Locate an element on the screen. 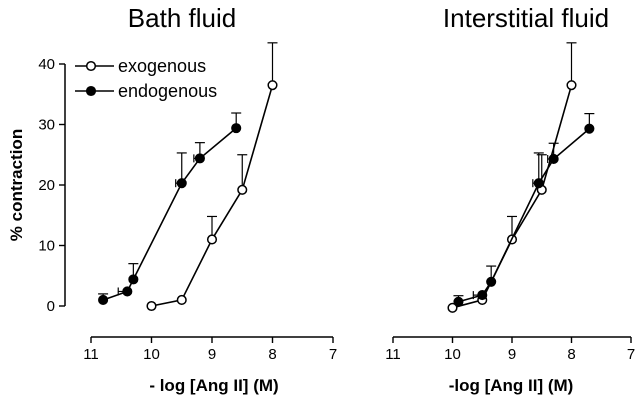 This screenshot has width=640, height=403. y-tick-label: 30 is located at coordinates (46, 125).